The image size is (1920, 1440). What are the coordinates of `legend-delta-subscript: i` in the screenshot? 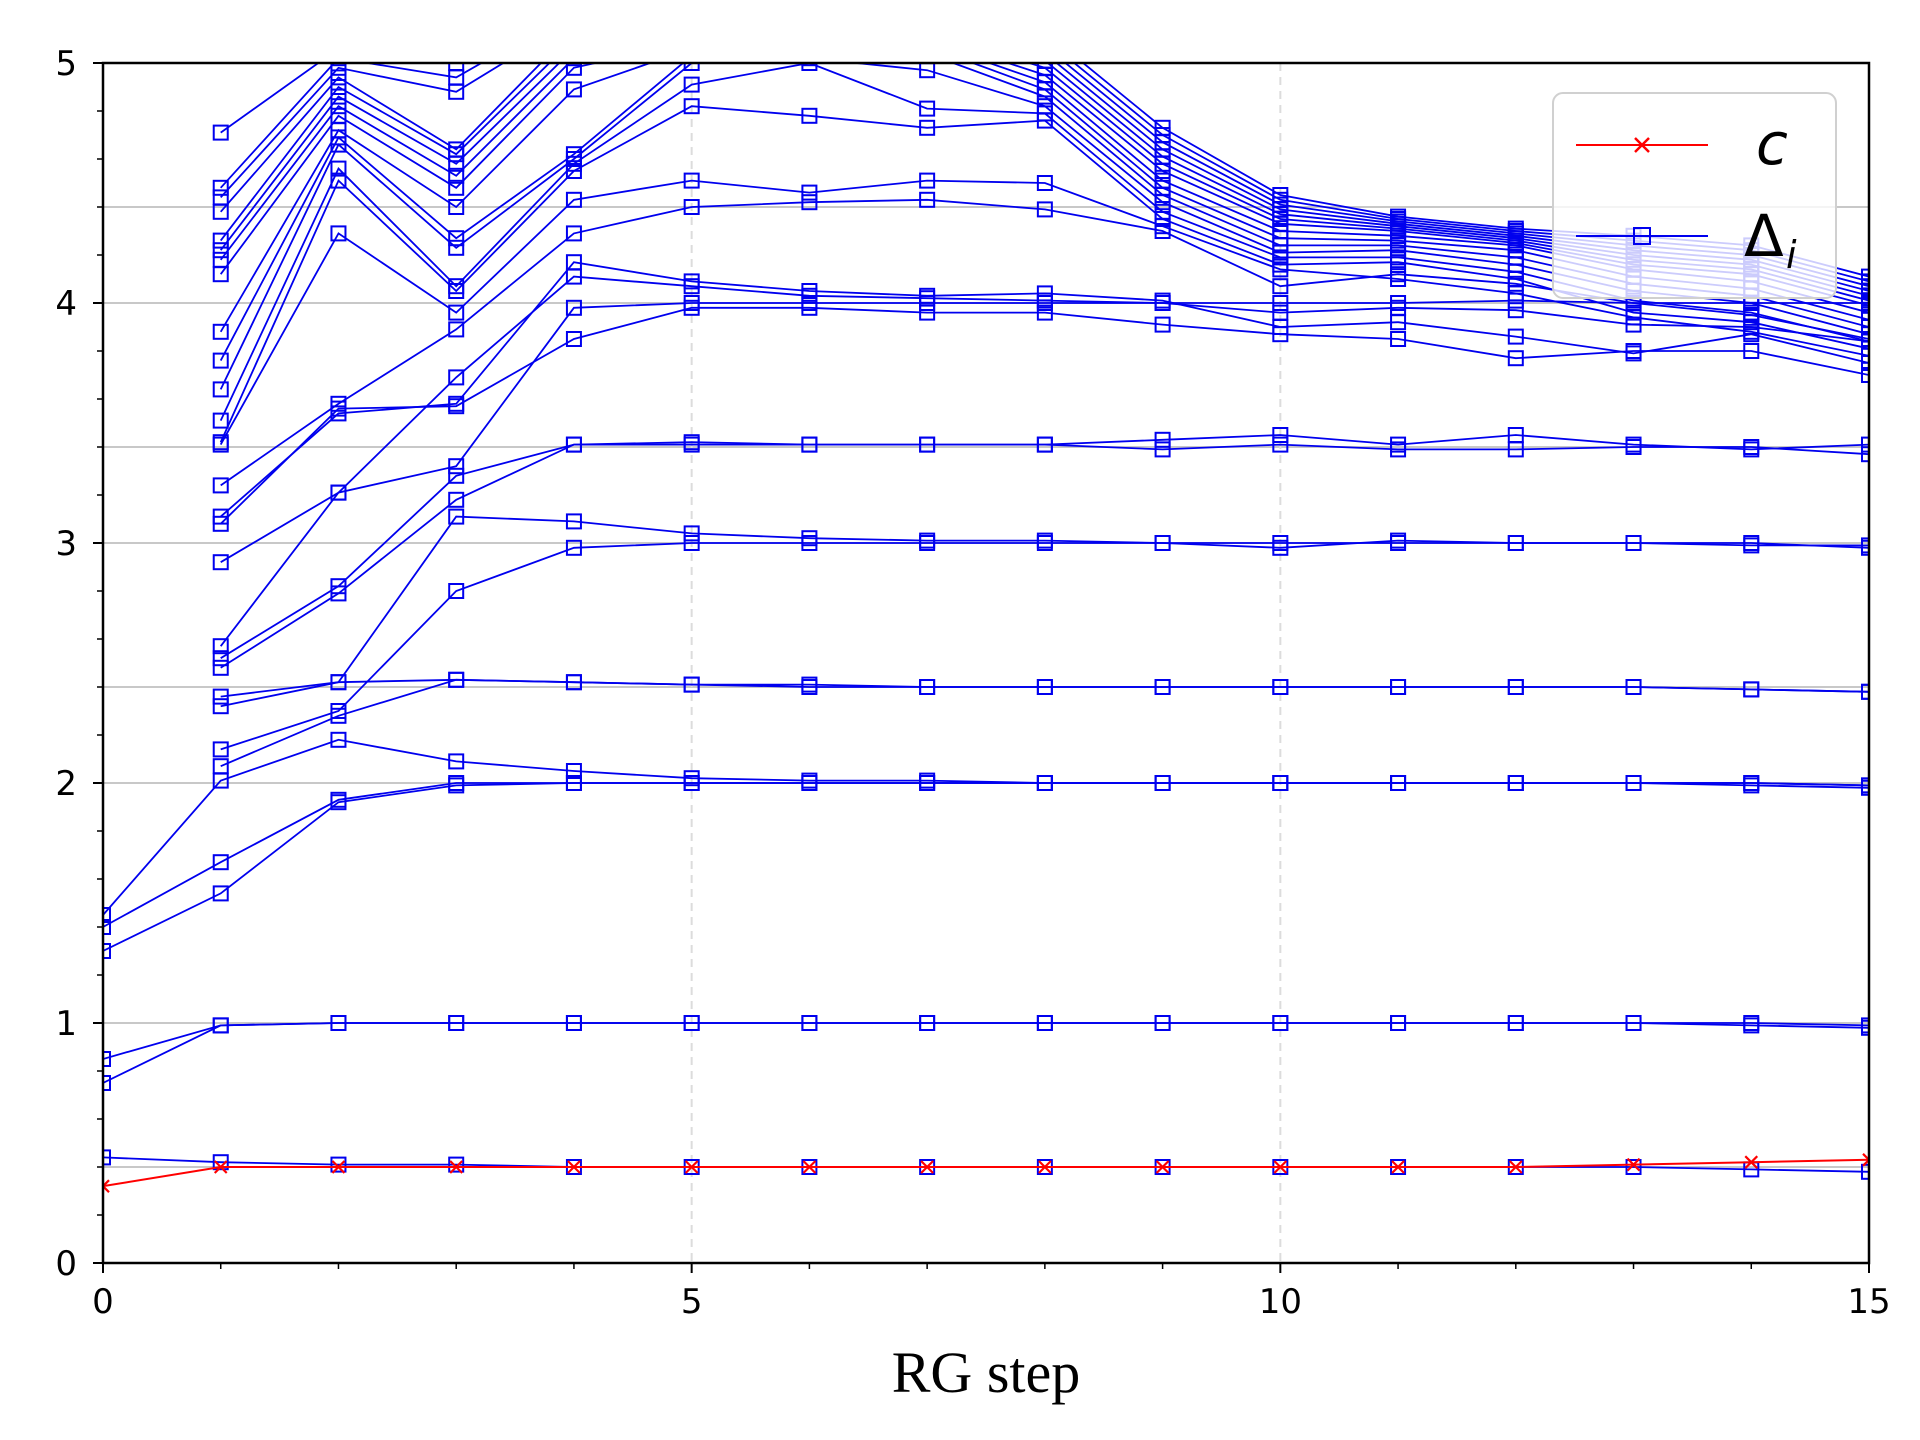 It's located at (1791, 255).